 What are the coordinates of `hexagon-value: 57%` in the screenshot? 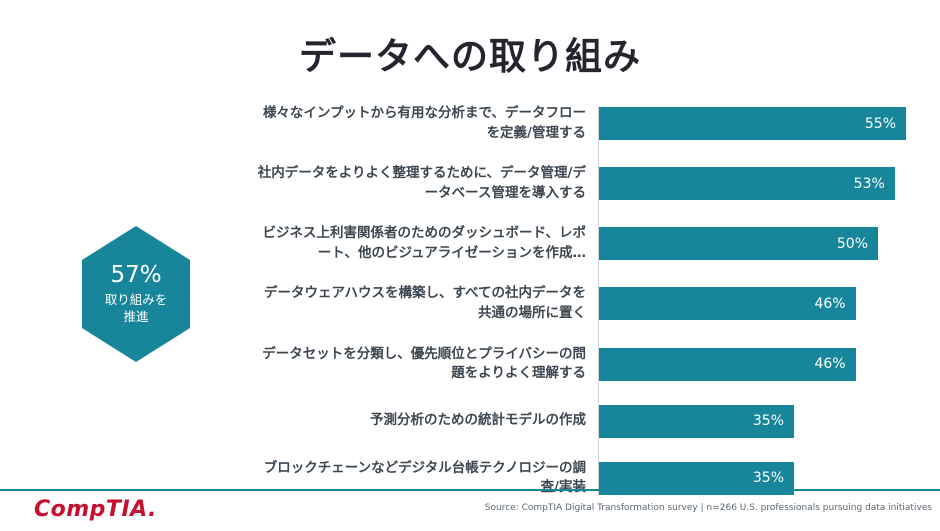 It's located at (136, 275).